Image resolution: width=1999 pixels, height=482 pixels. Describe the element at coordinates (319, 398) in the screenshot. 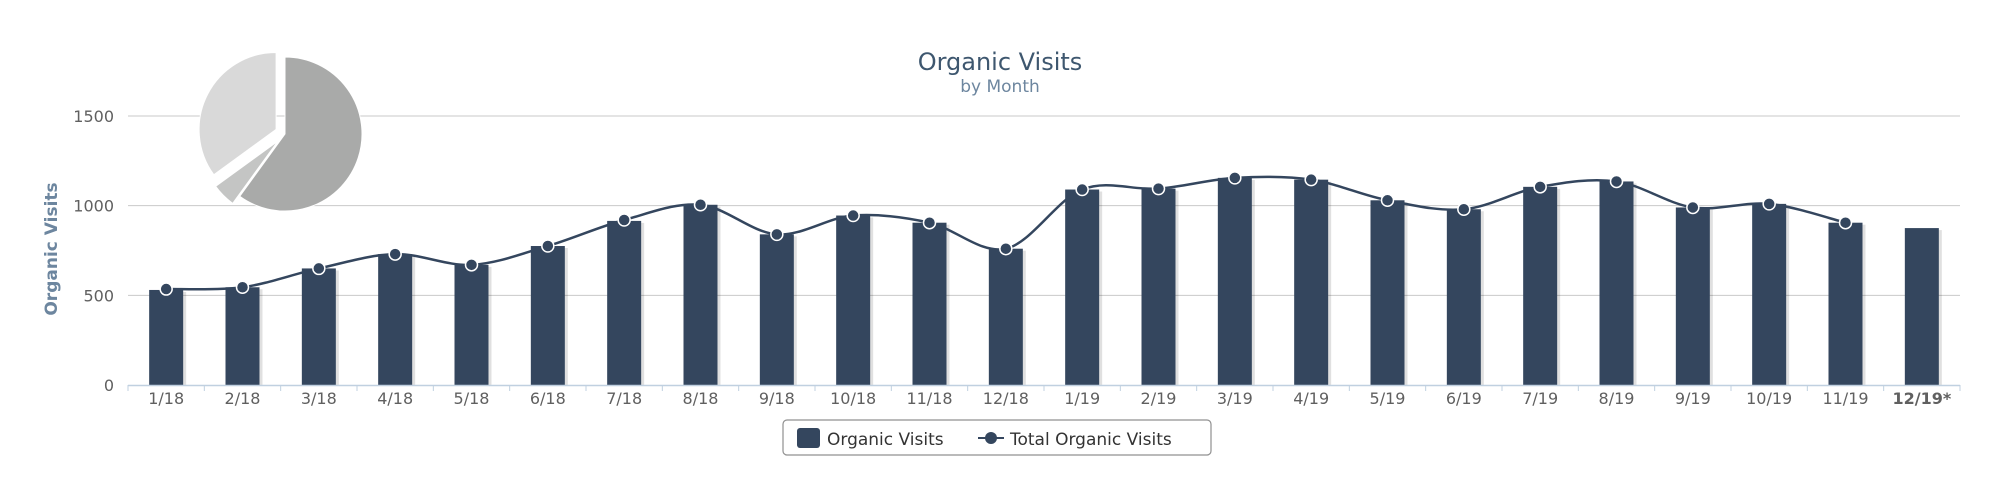

I see `x-tick-label: 3/18` at that location.